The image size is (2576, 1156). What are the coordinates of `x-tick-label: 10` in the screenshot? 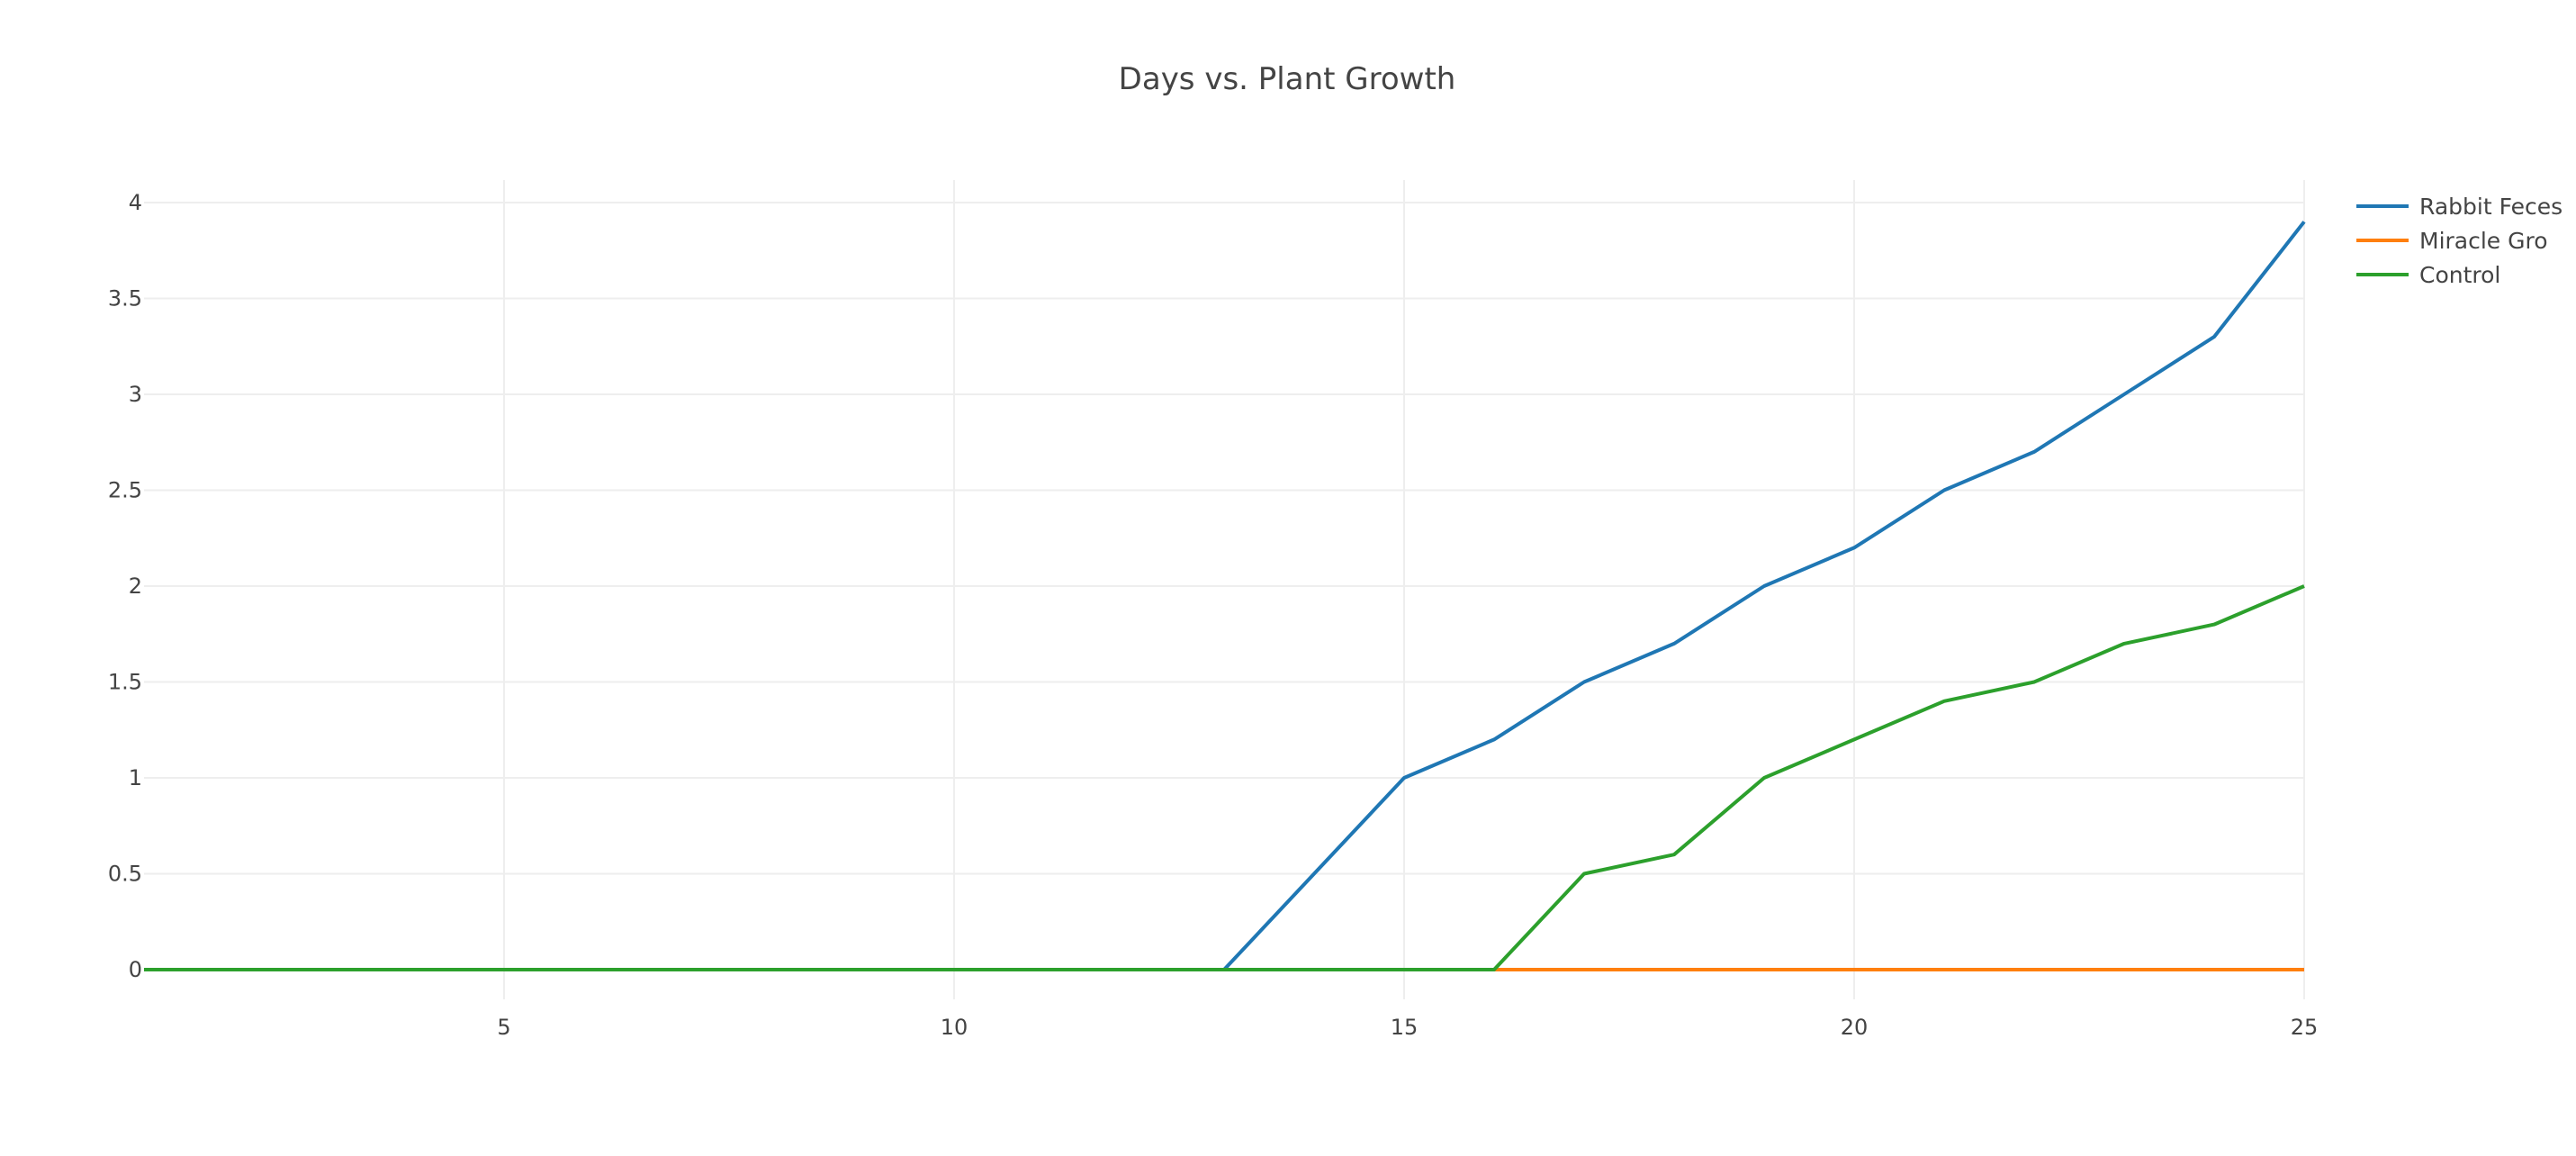 It's located at (954, 1027).